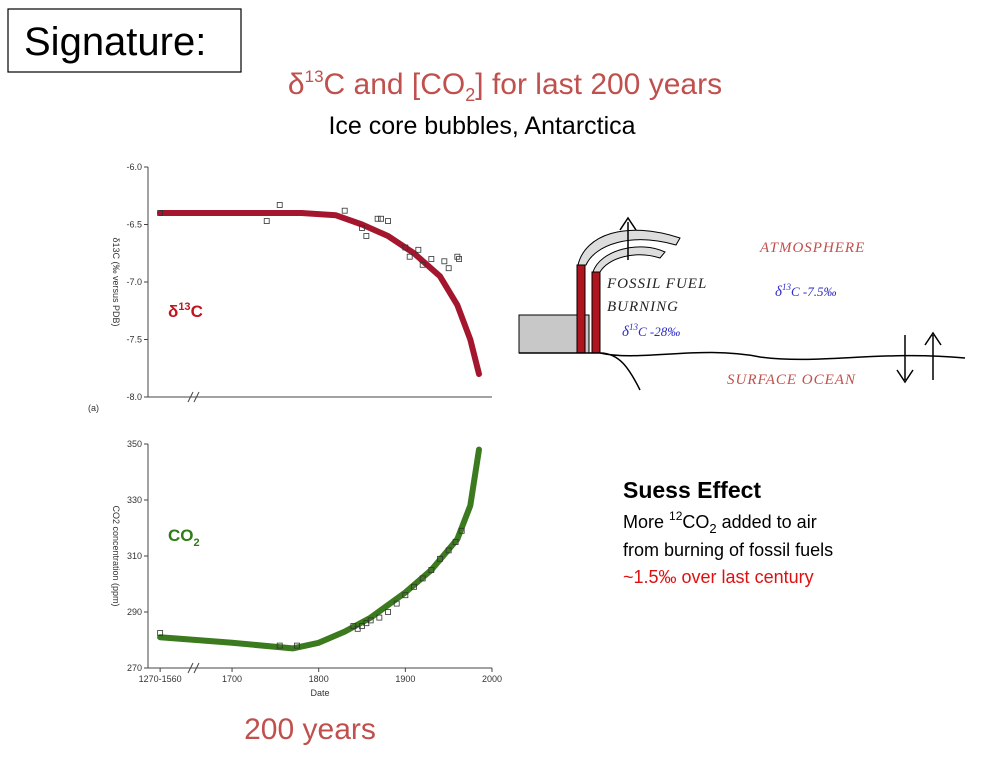 The image size is (1000, 759). What do you see at coordinates (115, 42) in the screenshot?
I see `slide-title: Signature:` at bounding box center [115, 42].